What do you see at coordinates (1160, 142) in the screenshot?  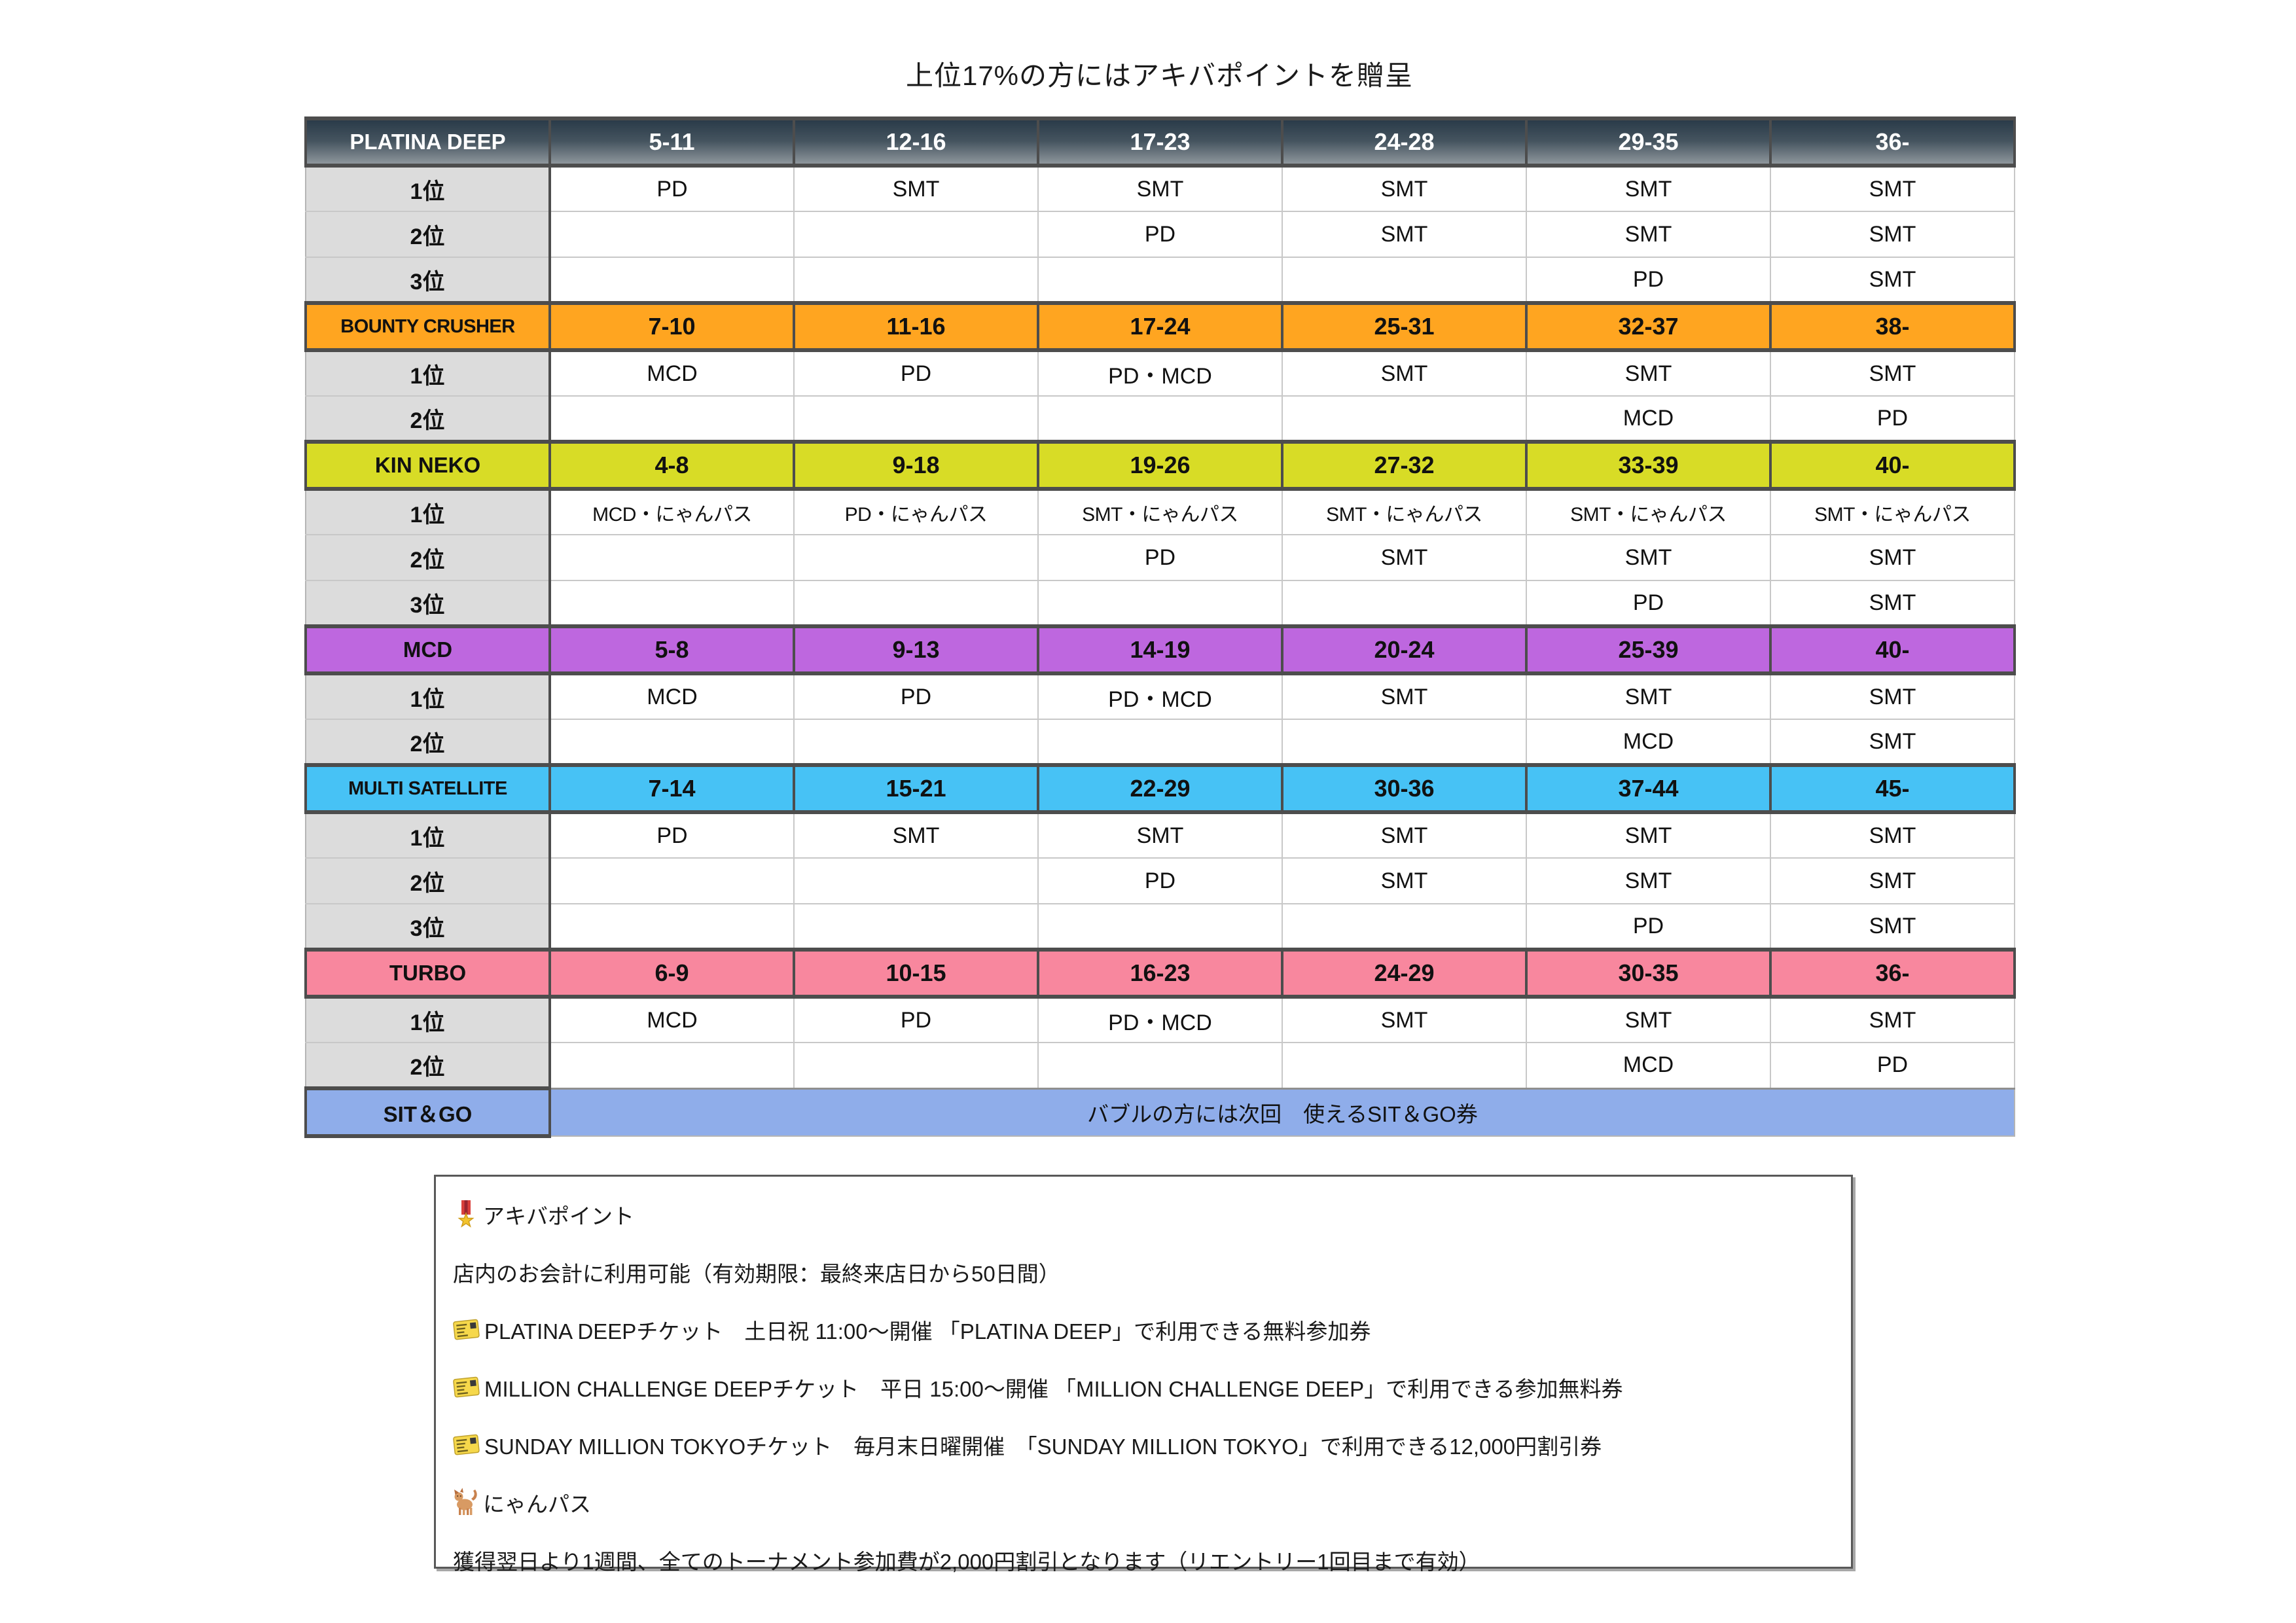 I see `entry-range: 17-23` at bounding box center [1160, 142].